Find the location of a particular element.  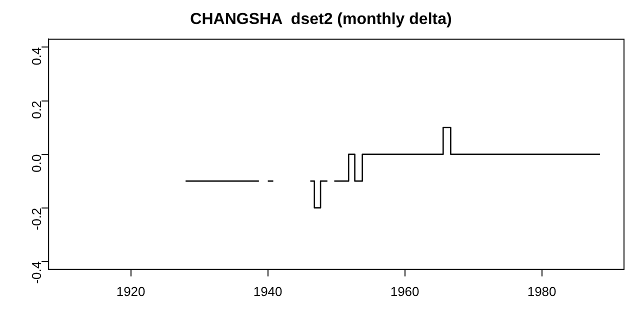

x-tick-label: 1940 is located at coordinates (267, 291).